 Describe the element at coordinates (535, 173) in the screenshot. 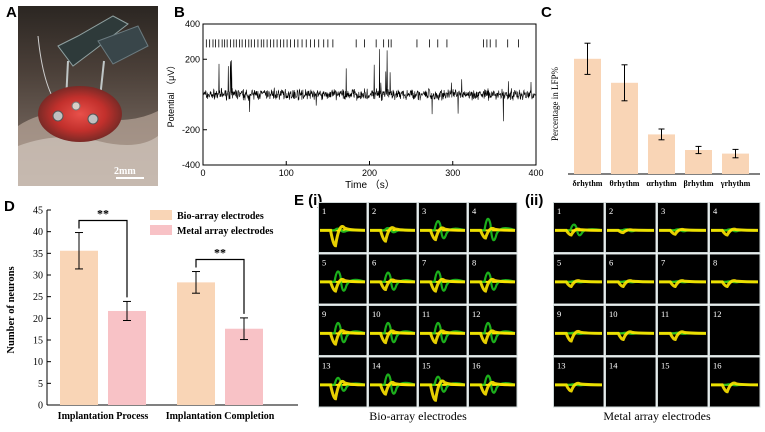

I see `chart-b-xtick-label: 400` at that location.